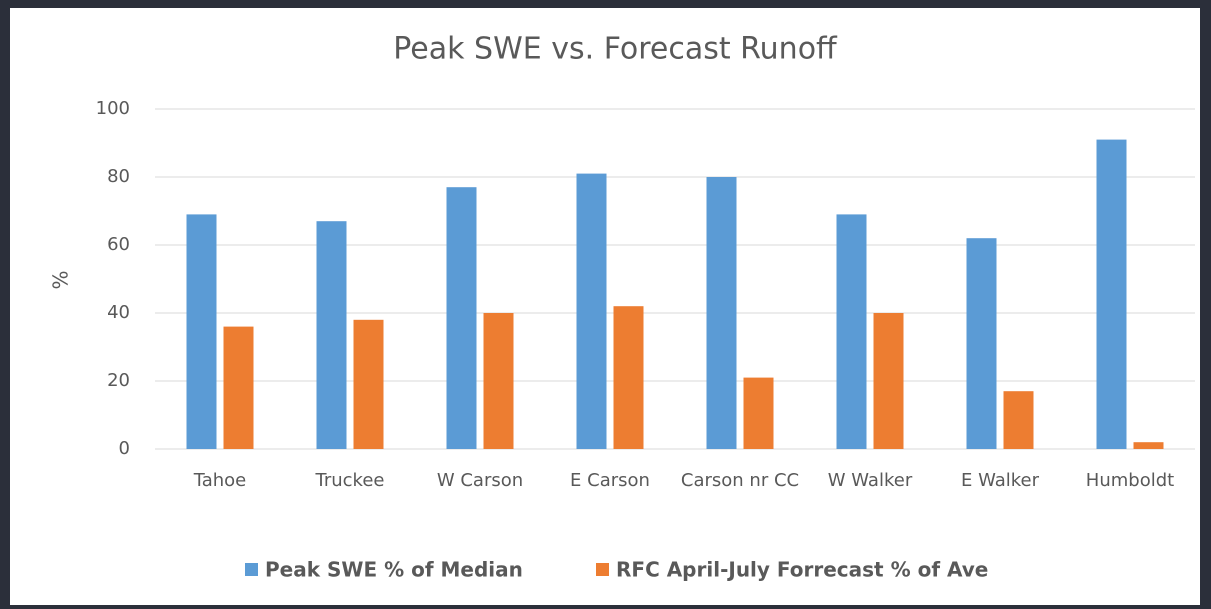 This screenshot has height=609, width=1211. I want to click on x-tick-label: E Walker, so click(1000, 480).